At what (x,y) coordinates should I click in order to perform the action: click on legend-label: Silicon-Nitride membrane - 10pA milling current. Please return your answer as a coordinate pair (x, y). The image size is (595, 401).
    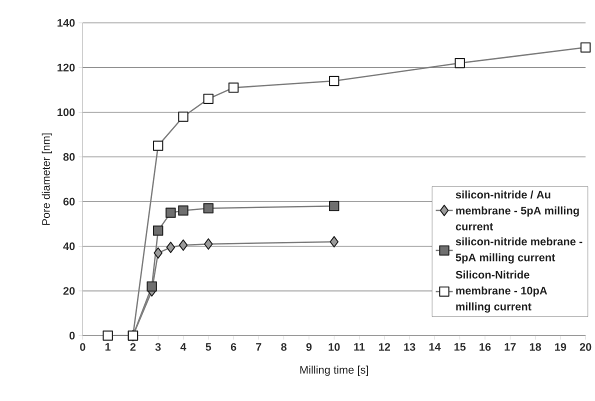
    Looking at the image, I should click on (502, 291).